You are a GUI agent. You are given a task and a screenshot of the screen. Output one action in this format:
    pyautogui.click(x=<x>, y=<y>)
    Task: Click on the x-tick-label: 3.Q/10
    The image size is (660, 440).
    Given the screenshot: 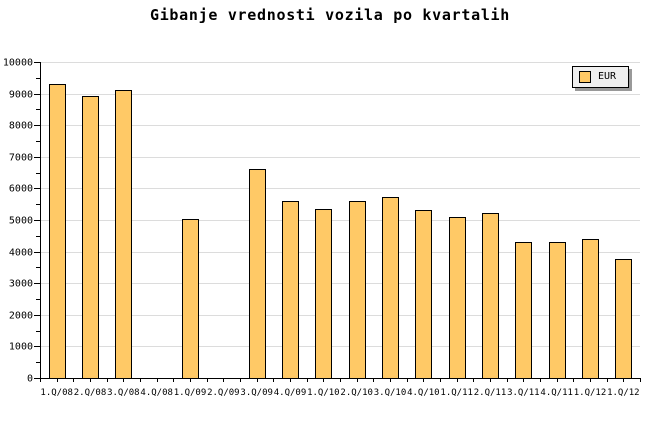 What is the action you would take?
    pyautogui.click(x=390, y=393)
    